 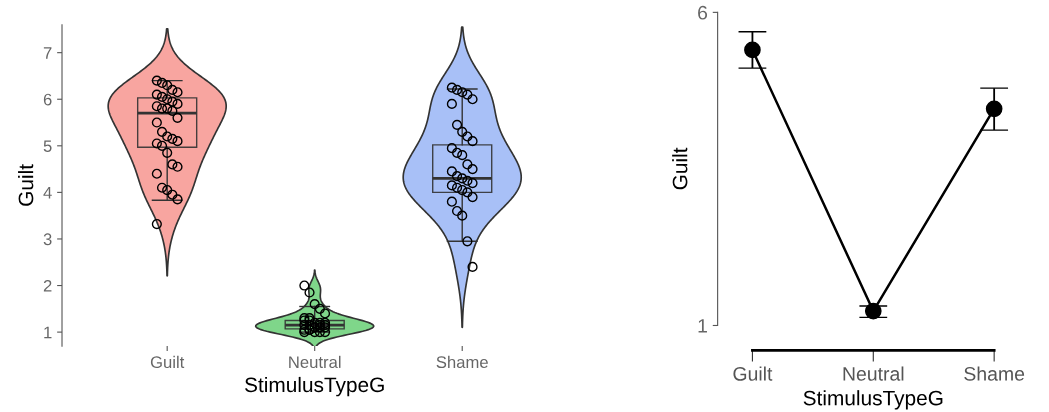 I want to click on y-tick-label: 2, so click(x=47, y=285).